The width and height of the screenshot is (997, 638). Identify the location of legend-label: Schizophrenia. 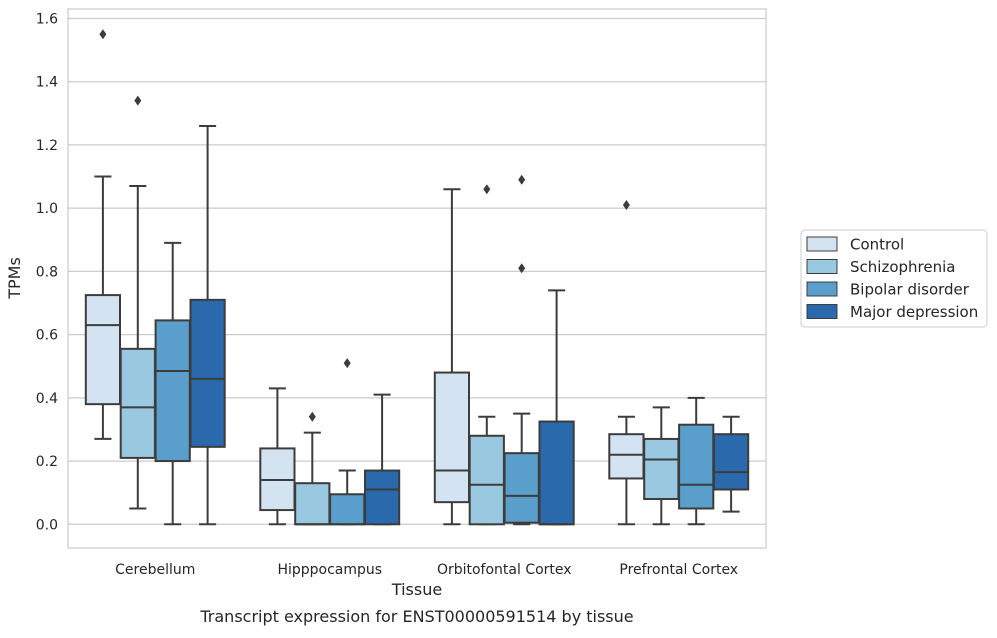
(902, 267).